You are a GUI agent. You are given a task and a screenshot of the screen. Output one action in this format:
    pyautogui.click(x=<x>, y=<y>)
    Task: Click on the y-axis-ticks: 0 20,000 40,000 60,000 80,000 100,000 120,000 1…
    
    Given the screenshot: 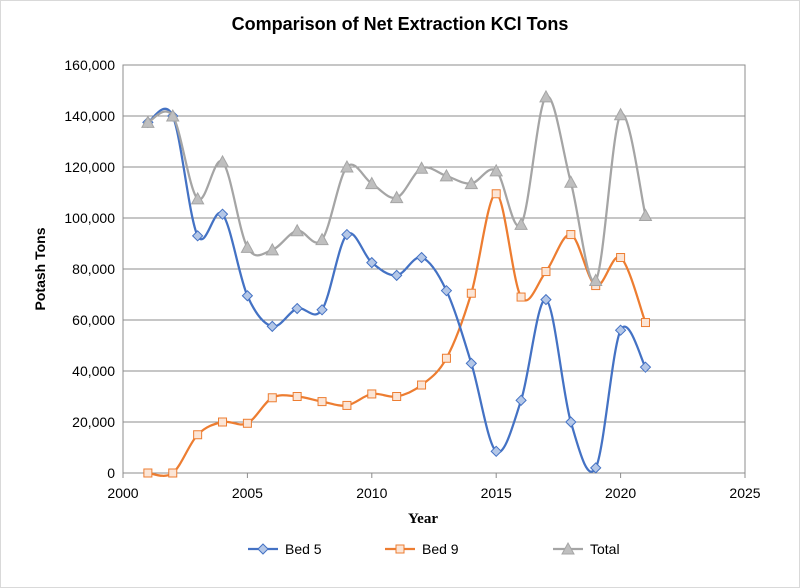 What is the action you would take?
    pyautogui.click(x=89, y=269)
    